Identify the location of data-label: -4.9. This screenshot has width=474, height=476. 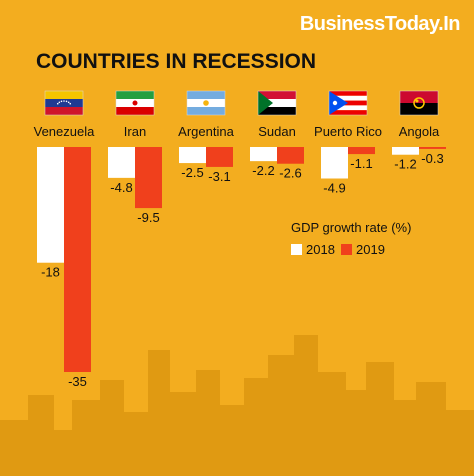
(334, 188).